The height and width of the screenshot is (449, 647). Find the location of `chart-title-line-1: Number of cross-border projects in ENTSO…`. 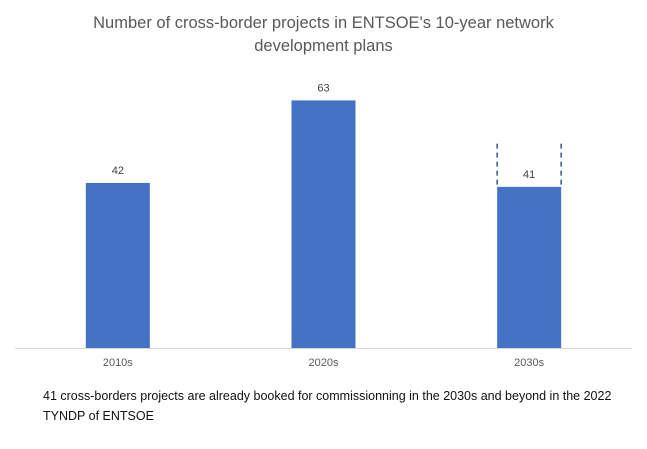

chart-title-line-1: Number of cross-border projects in ENTSO… is located at coordinates (323, 23).